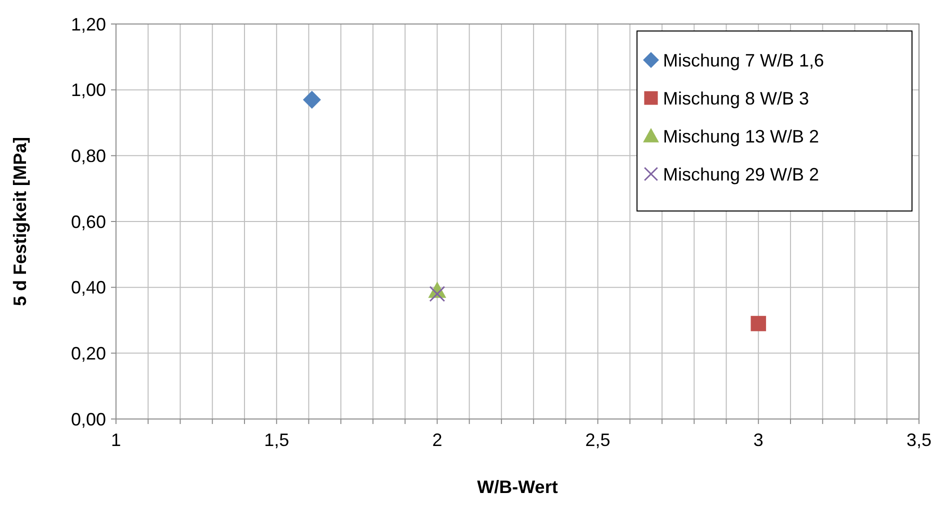 The width and height of the screenshot is (939, 506). I want to click on y-tick-label: 0,00, so click(88, 419).